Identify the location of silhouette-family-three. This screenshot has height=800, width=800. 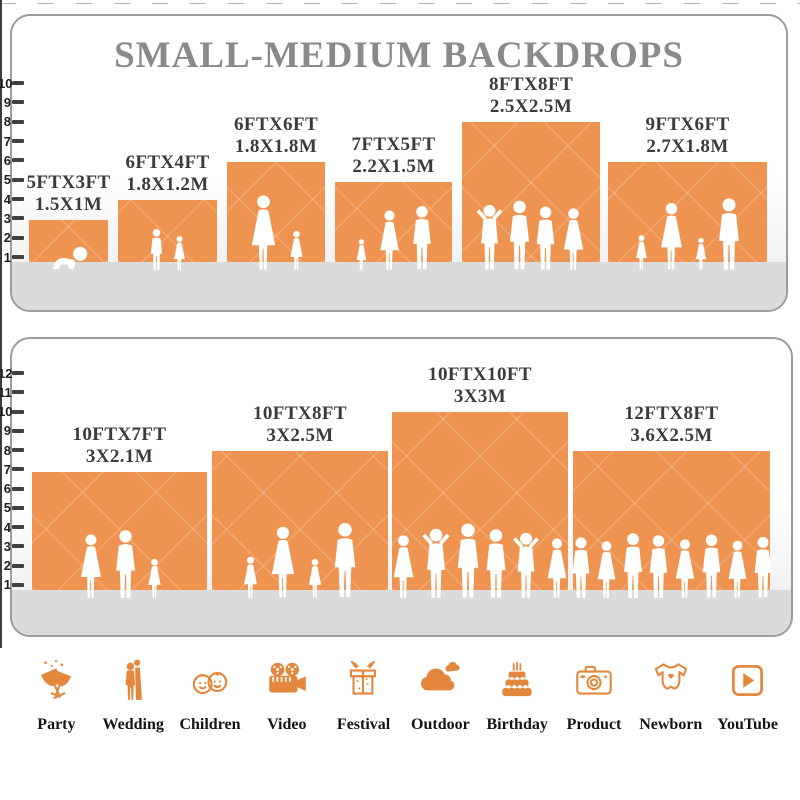
(393, 238).